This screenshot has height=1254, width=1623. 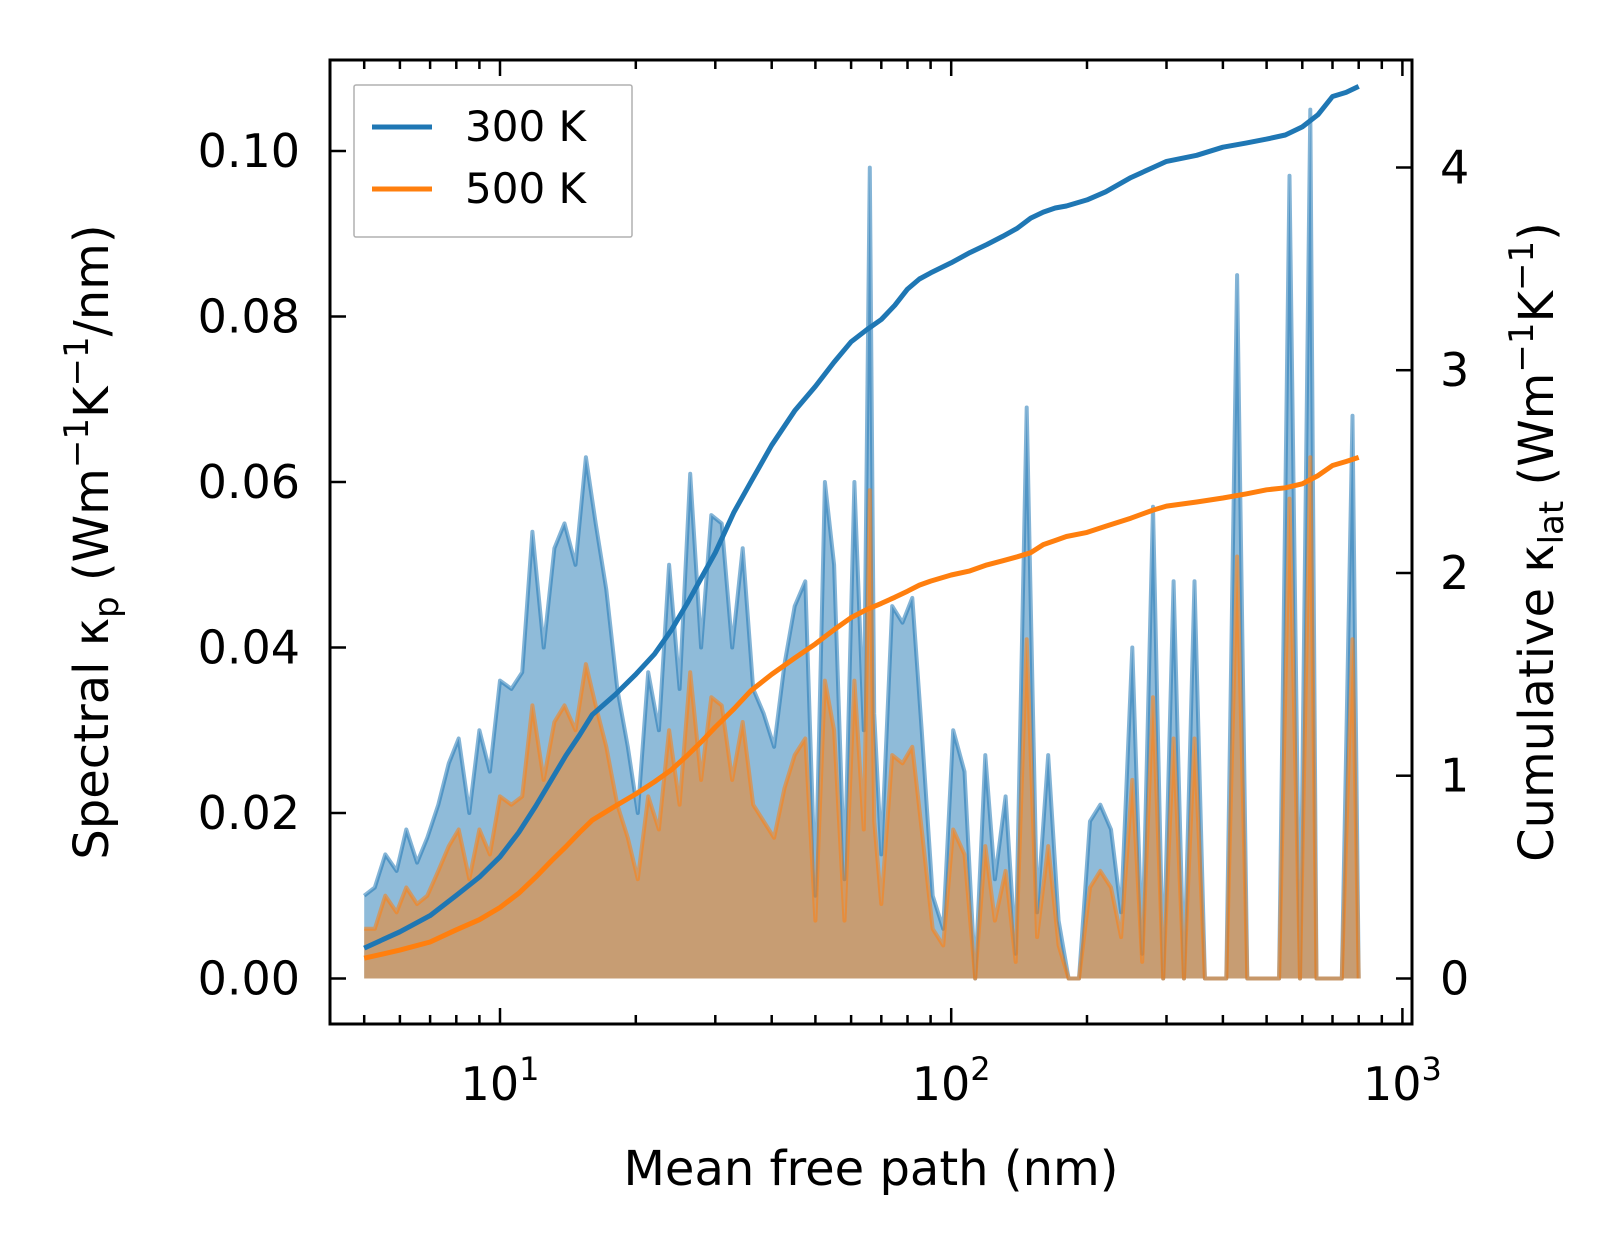 I want to click on y-left-tick-label: 0.00, so click(x=249, y=979).